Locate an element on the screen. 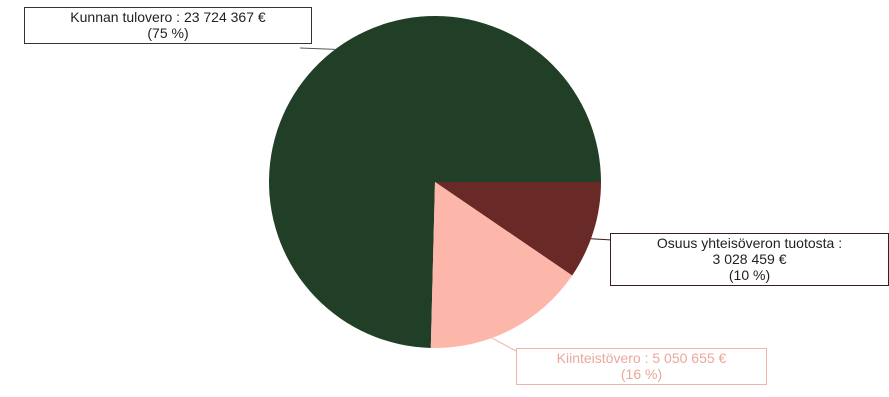  callout-kunnan-tulovero: Kunnan tulovero : 23 724 367 € (75 %) is located at coordinates (168, 25).